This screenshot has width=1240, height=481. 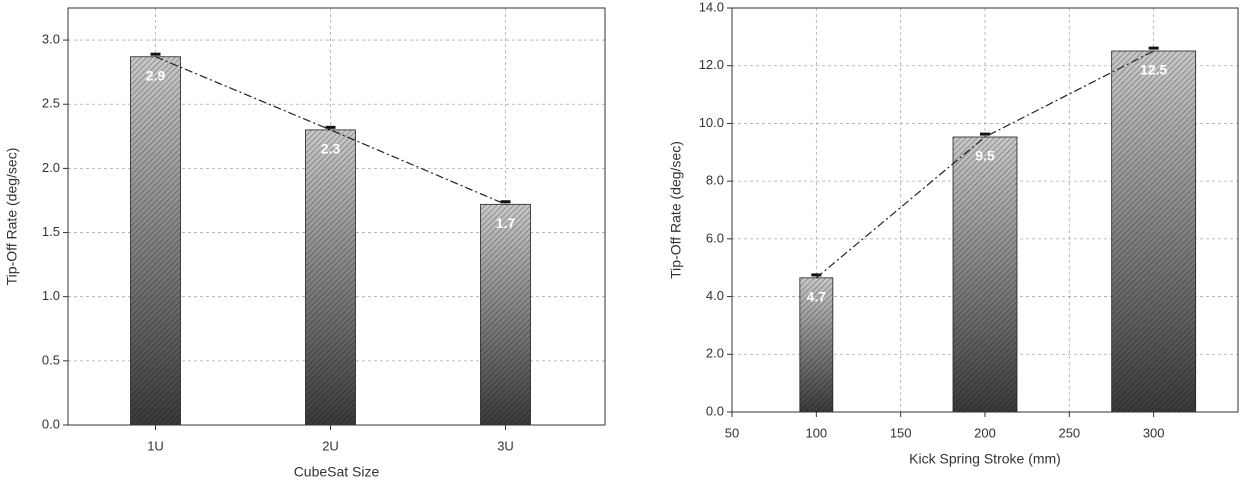 I want to click on y-tick-label: 2.5, so click(x=51, y=103).